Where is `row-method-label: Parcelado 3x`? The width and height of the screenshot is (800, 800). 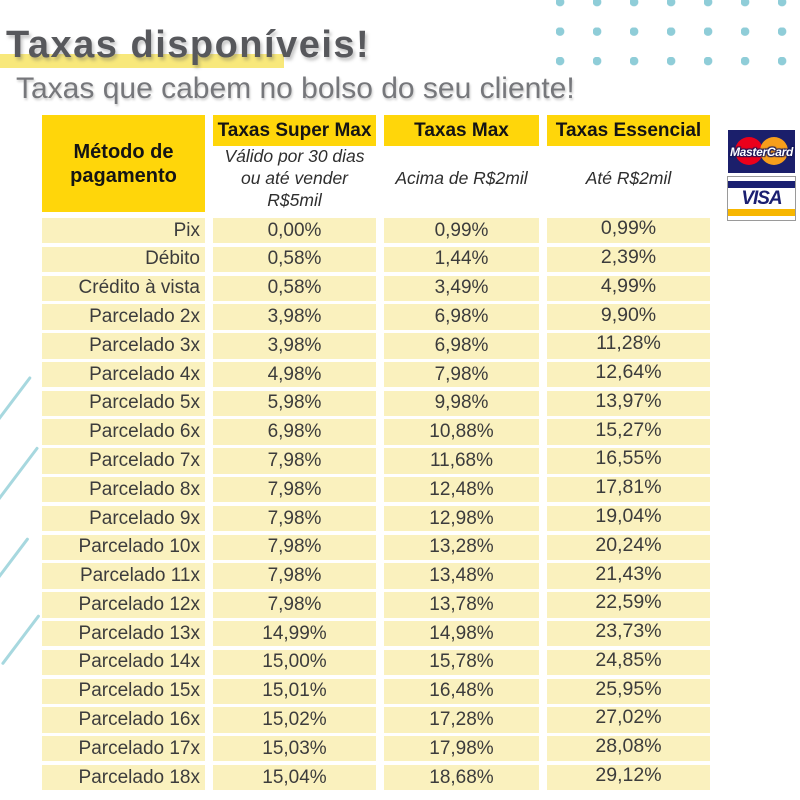 row-method-label: Parcelado 3x is located at coordinates (123, 346).